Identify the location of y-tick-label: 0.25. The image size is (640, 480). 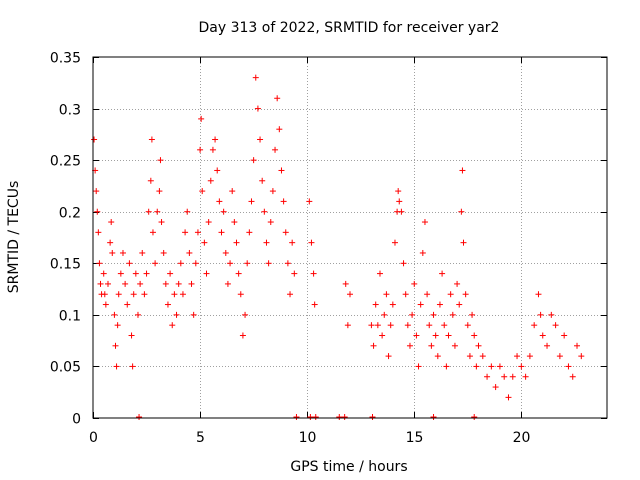
(65, 162).